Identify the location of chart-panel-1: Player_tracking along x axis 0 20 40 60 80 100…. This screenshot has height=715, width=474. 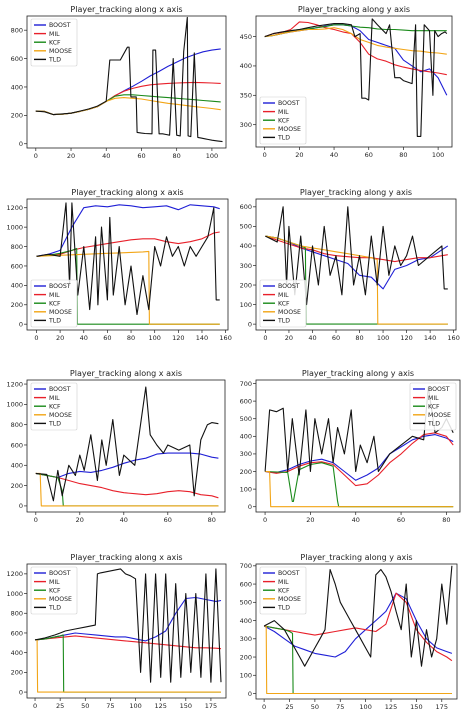
(119, 82).